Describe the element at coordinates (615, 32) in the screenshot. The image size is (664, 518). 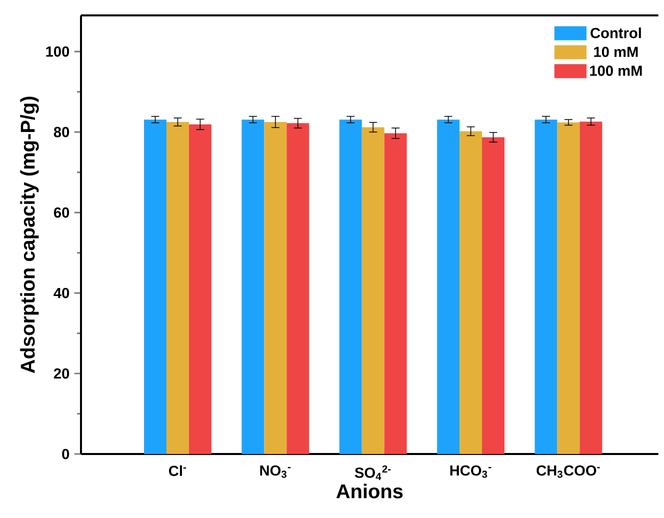
I see `legend-label: Control` at that location.